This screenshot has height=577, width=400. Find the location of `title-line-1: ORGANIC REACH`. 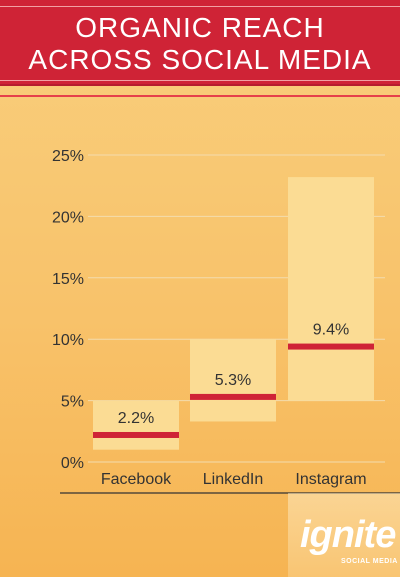

title-line-1: ORGANIC REACH is located at coordinates (200, 27).